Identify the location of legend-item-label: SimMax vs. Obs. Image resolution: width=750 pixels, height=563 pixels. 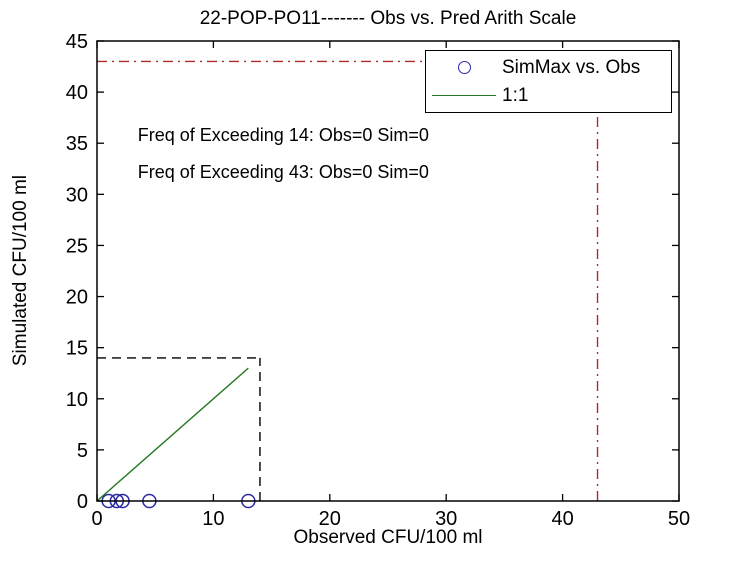
(571, 67).